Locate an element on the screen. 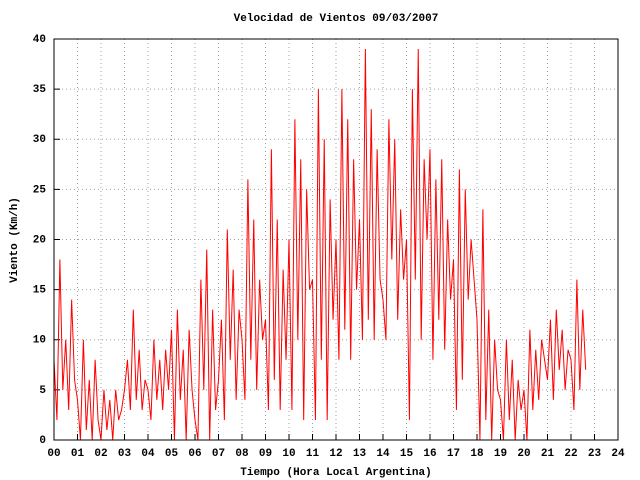 This screenshot has width=640, height=480. x-tick-label: 14 is located at coordinates (383, 454).